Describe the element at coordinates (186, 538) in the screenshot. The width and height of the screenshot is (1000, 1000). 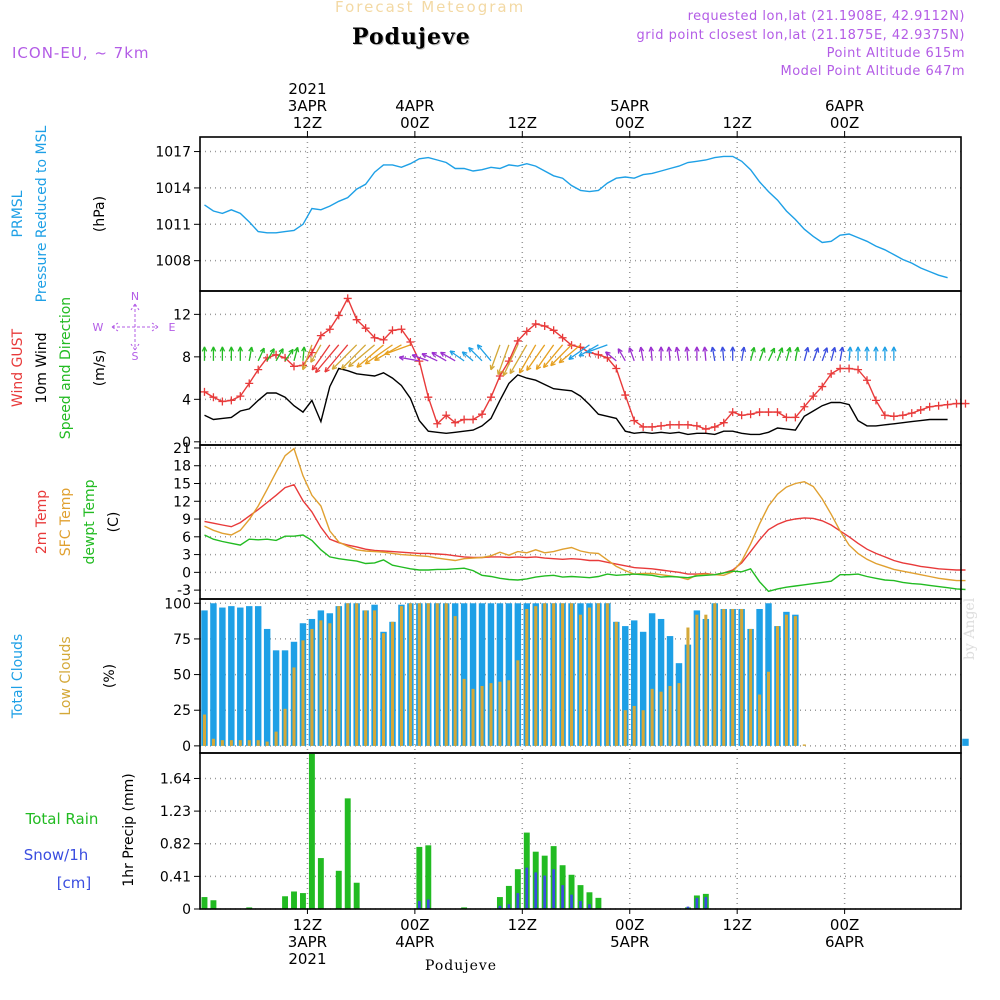
I see `y-tick-label: 6` at that location.